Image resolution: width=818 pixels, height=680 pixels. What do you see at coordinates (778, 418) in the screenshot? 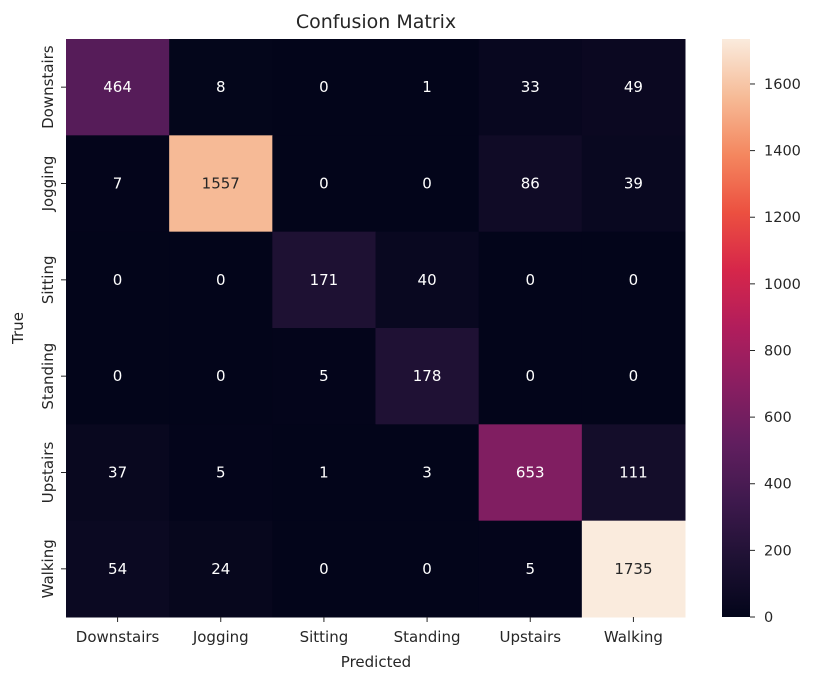
I see `colorbar-tick-label: 600` at bounding box center [778, 418].